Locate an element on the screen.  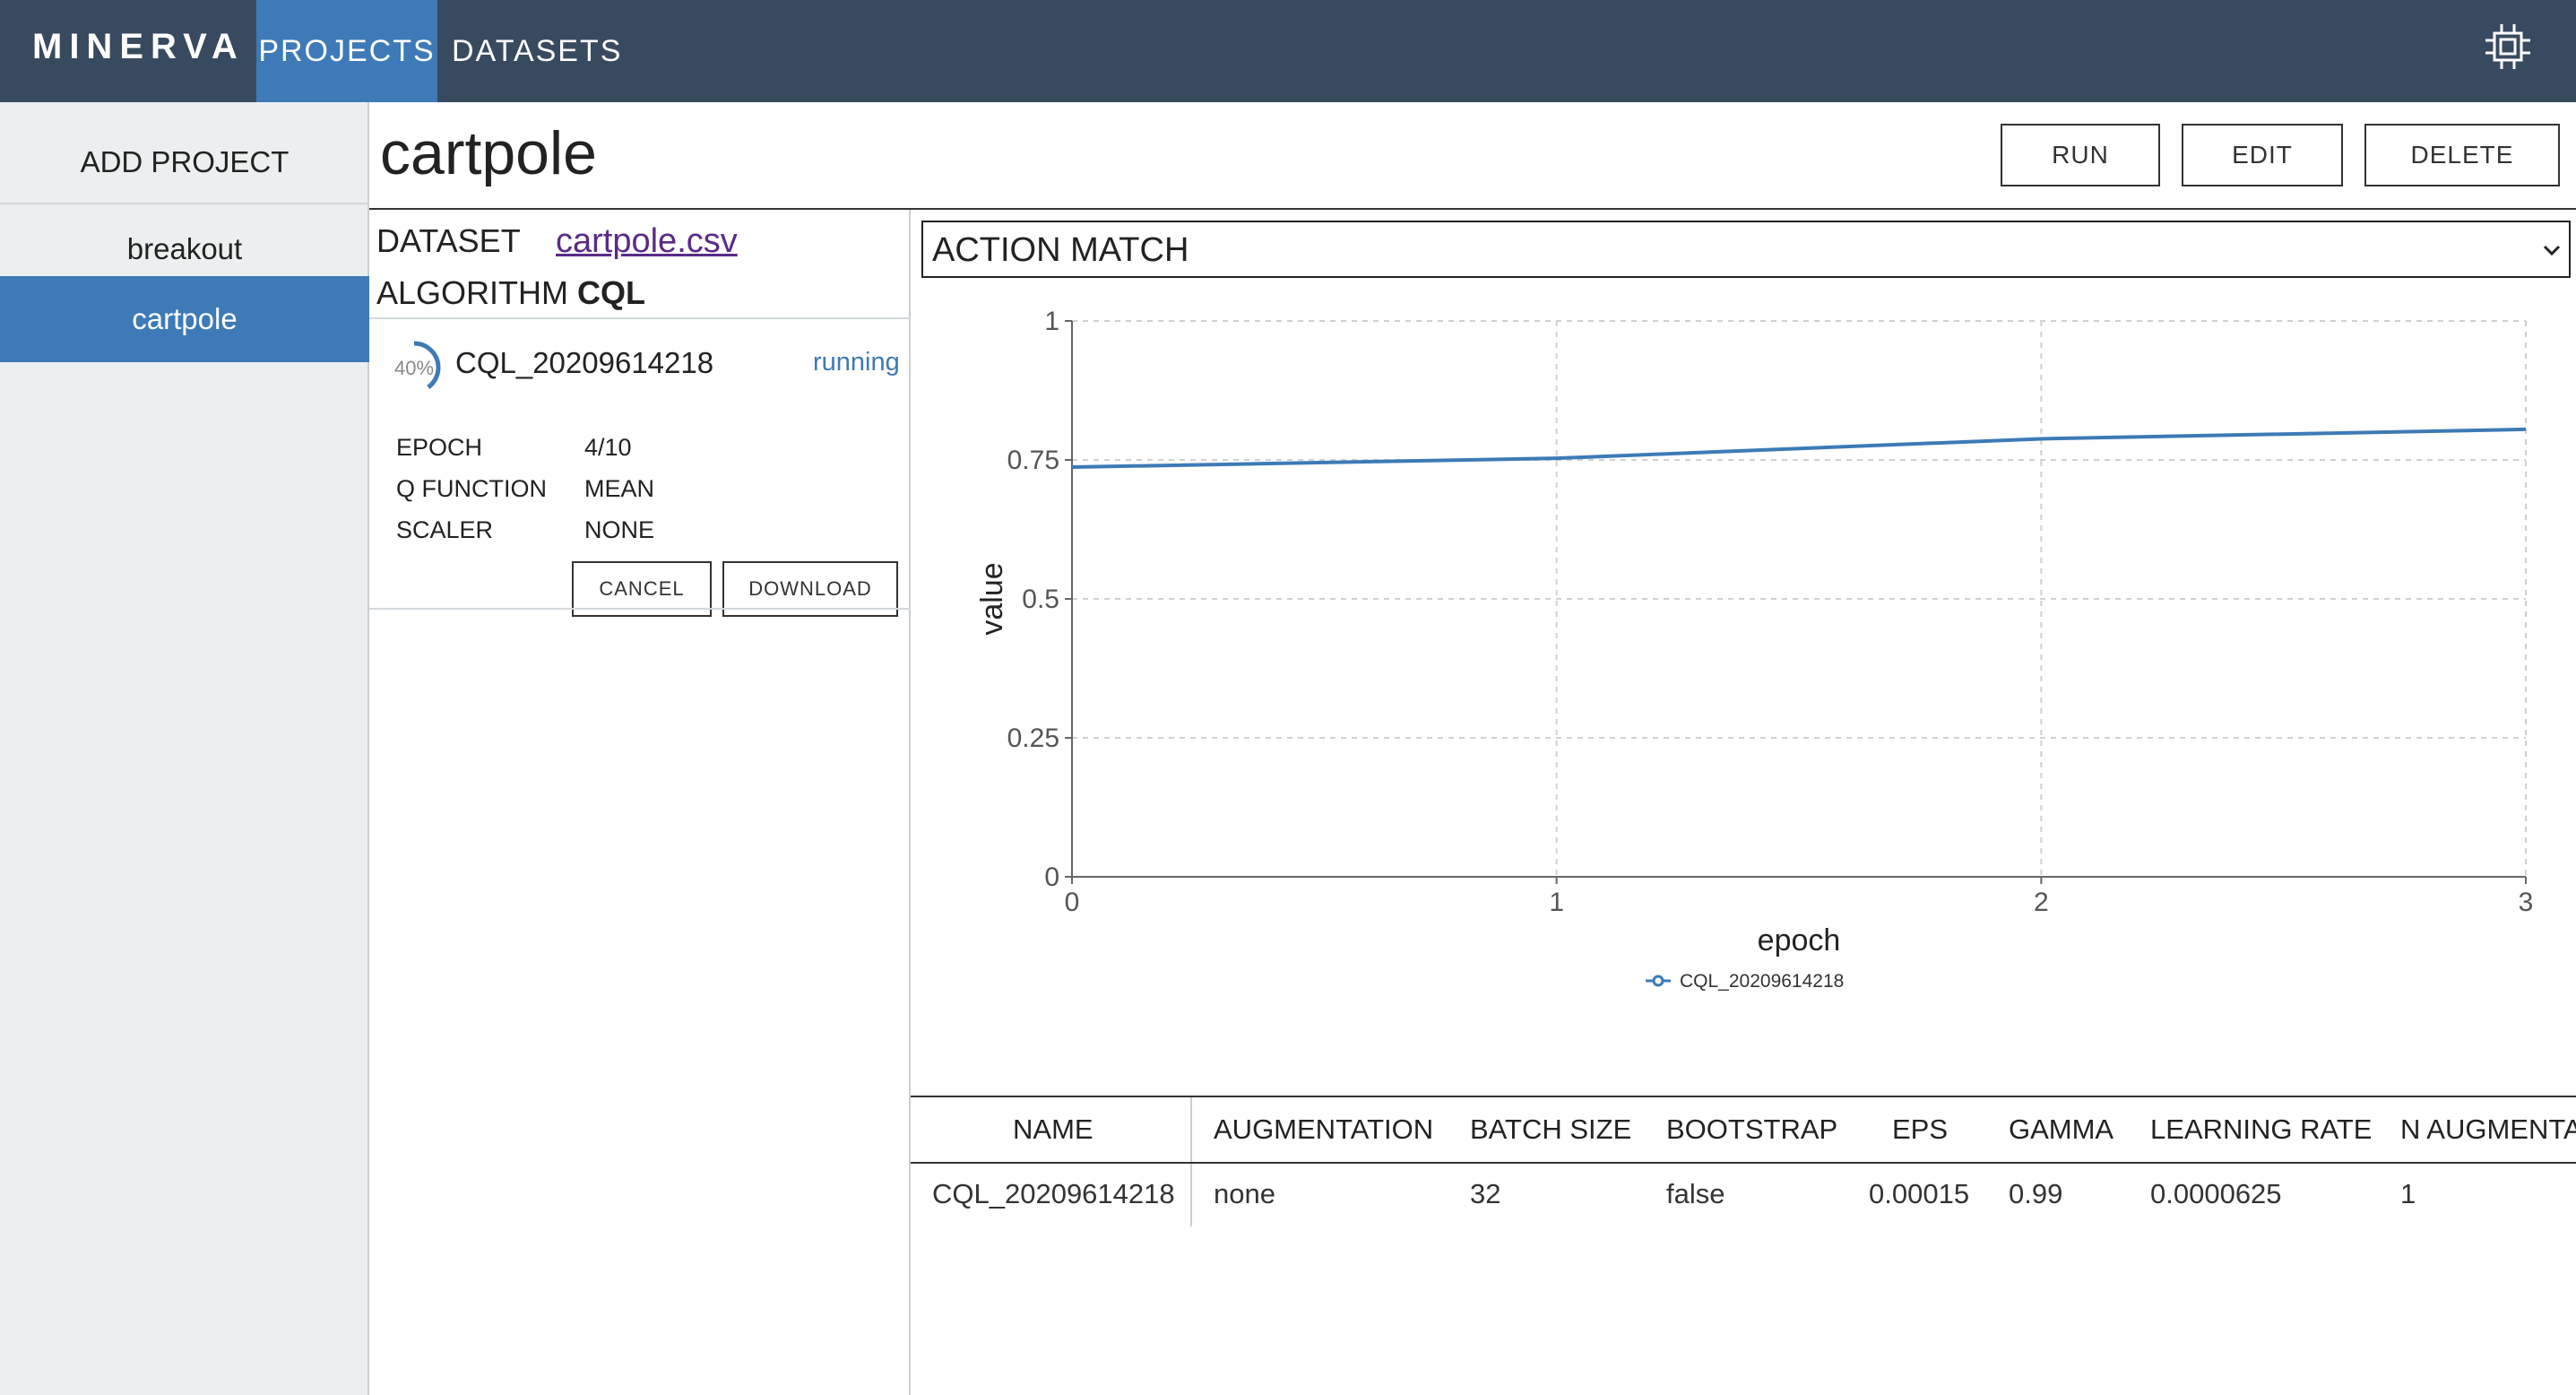
th-name: NAME is located at coordinates (1053, 1129).